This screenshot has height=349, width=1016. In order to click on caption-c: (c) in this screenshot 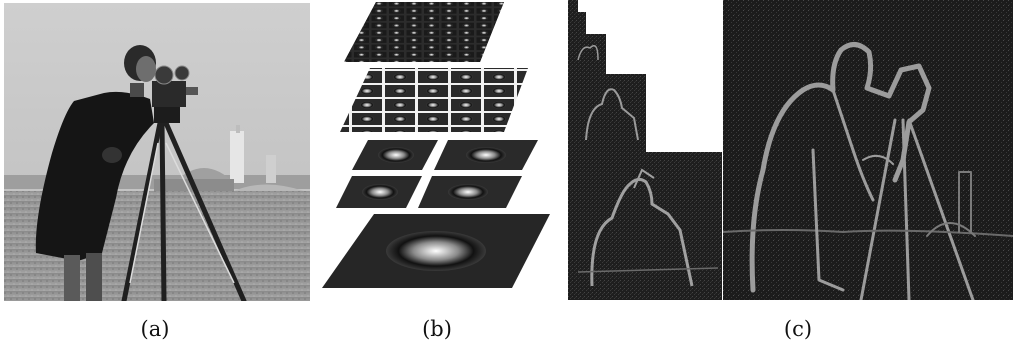, I will do `click(798, 329)`.